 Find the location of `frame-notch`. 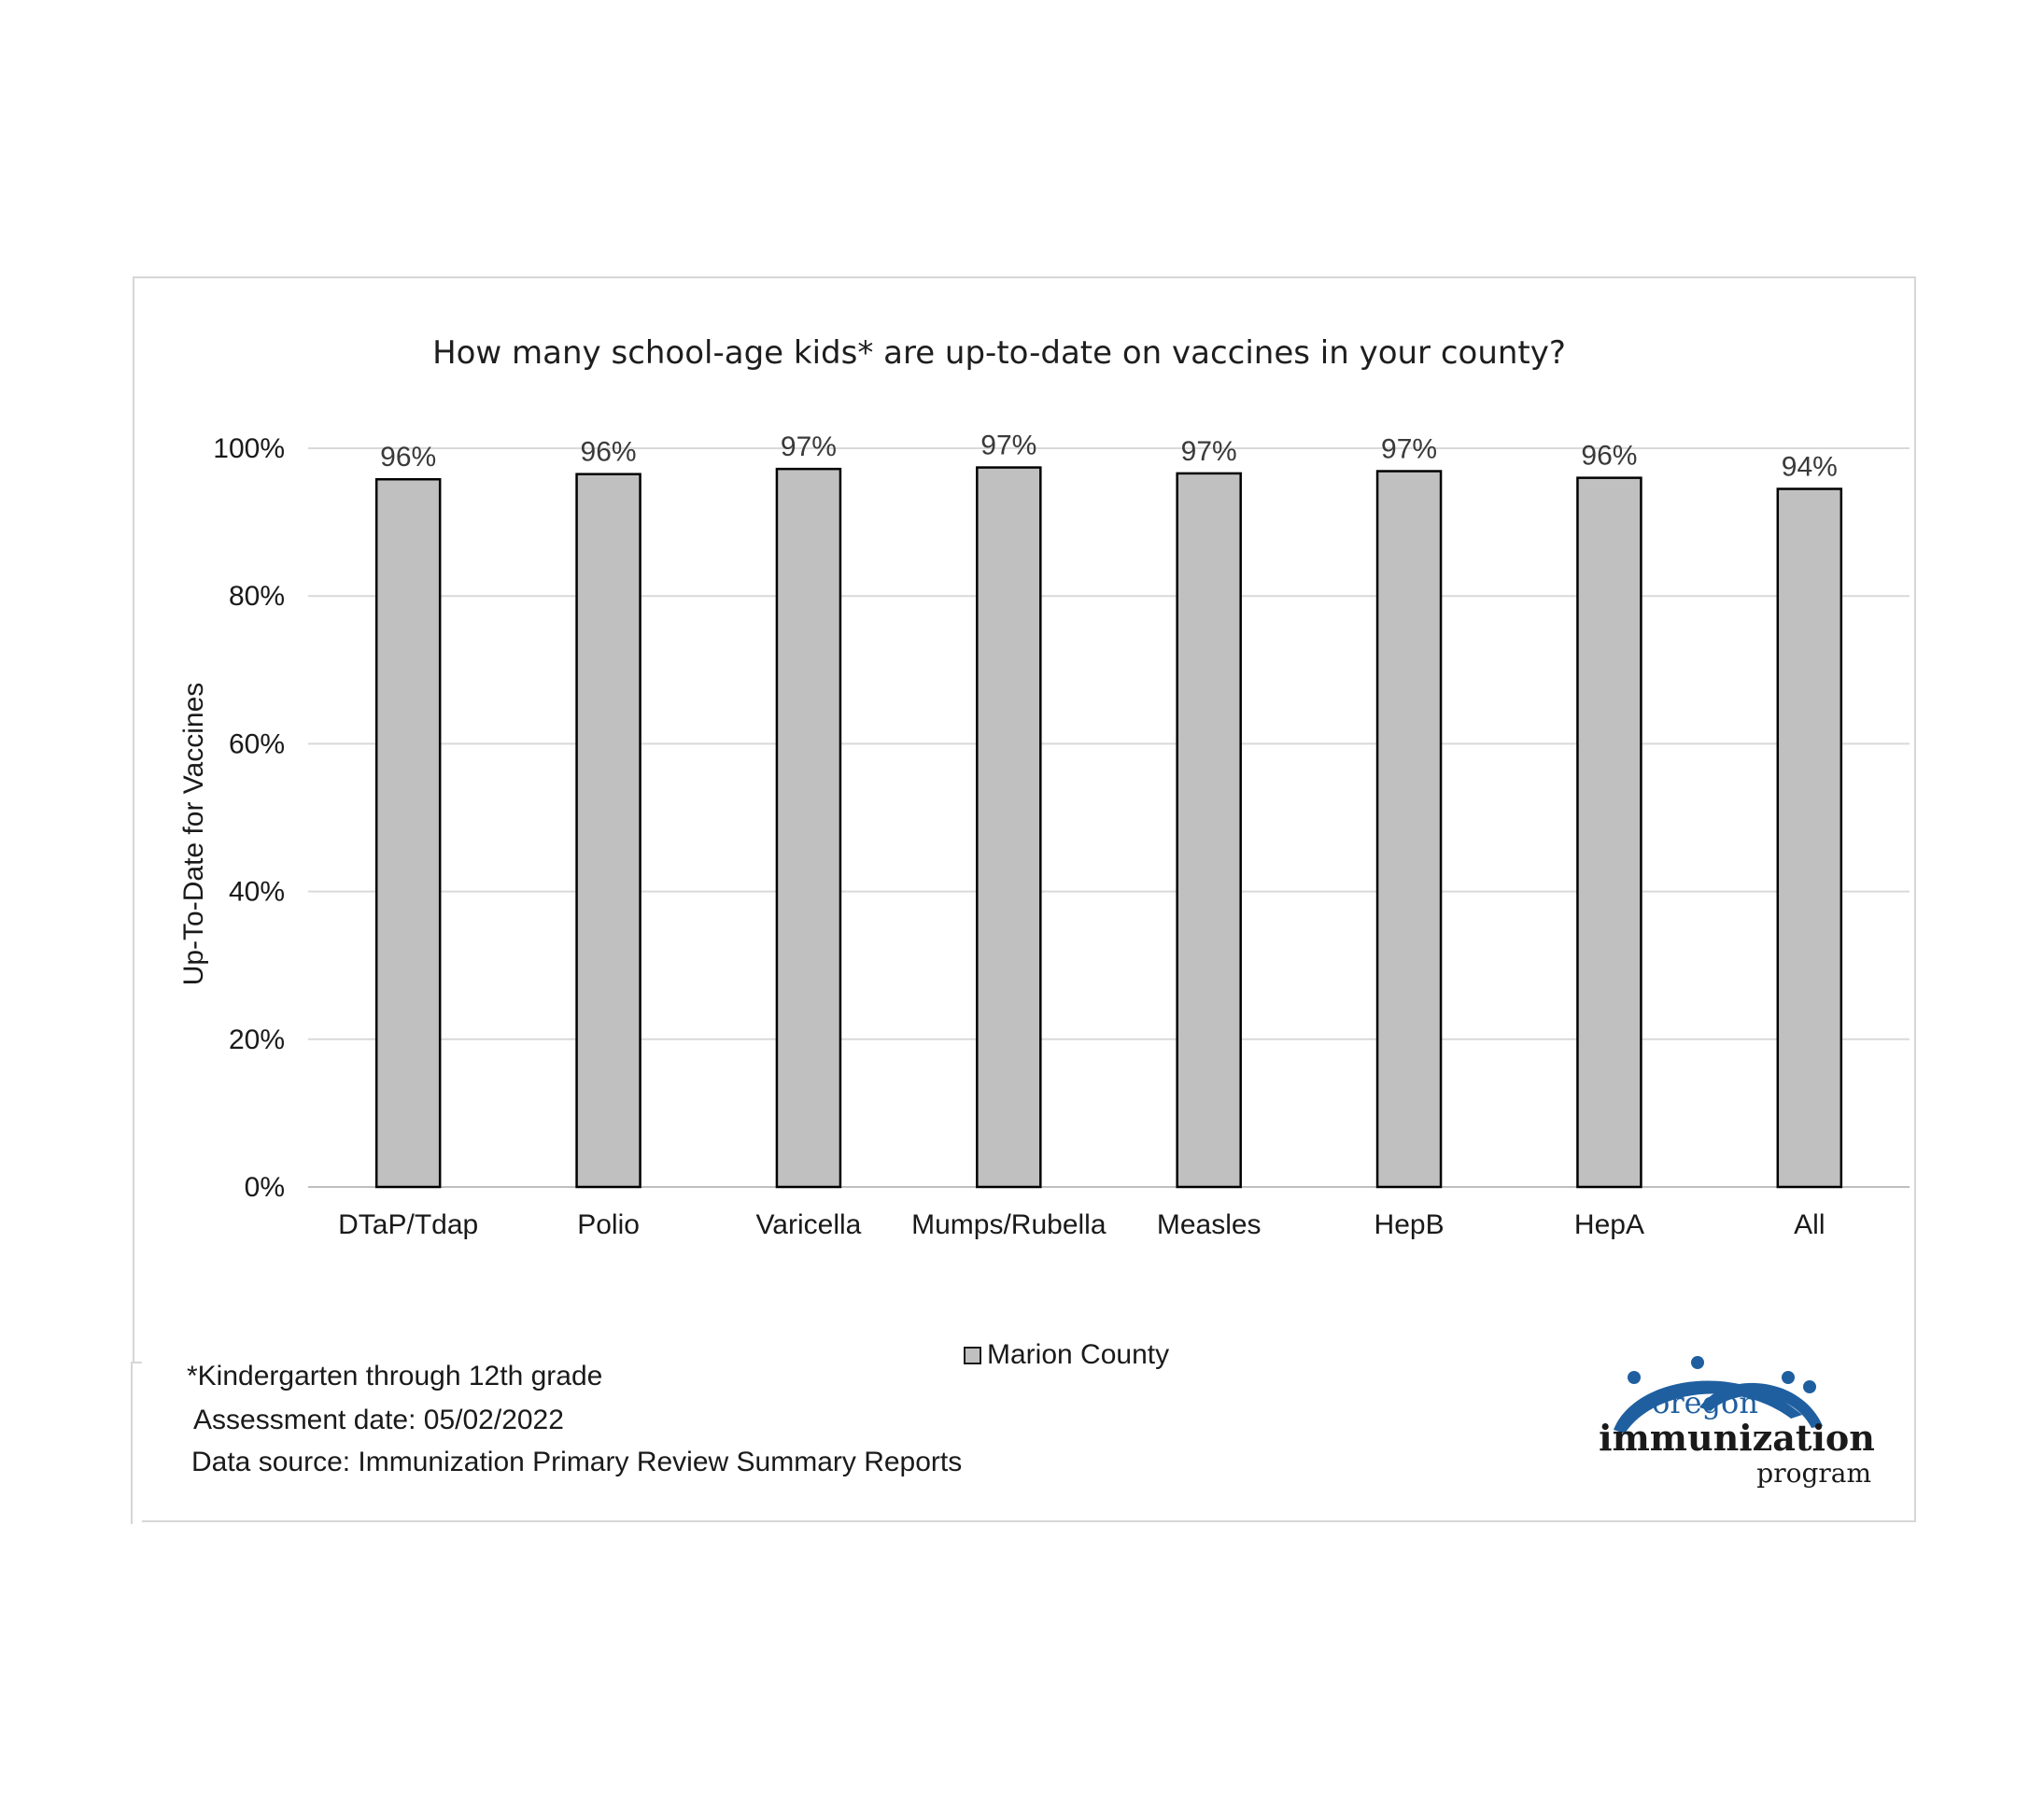

frame-notch is located at coordinates (136, 1443).